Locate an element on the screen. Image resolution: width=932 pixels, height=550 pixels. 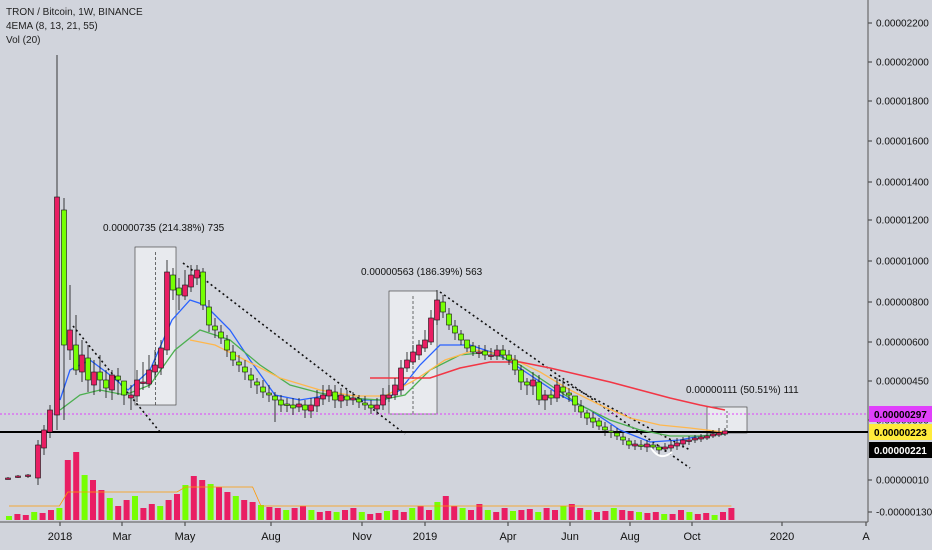
x-tick-label: 2020 is located at coordinates (782, 537).